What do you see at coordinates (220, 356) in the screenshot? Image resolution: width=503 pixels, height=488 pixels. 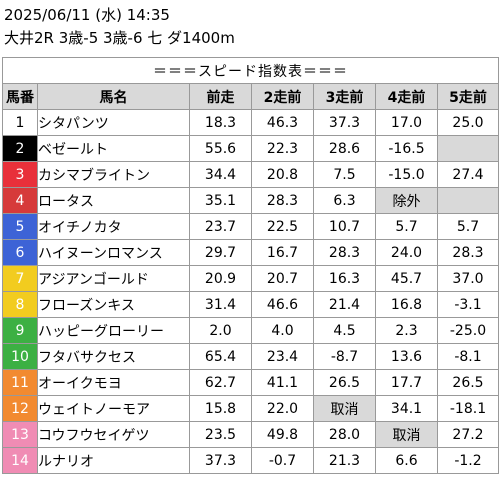 I see `speed-index-cell: 65.4` at bounding box center [220, 356].